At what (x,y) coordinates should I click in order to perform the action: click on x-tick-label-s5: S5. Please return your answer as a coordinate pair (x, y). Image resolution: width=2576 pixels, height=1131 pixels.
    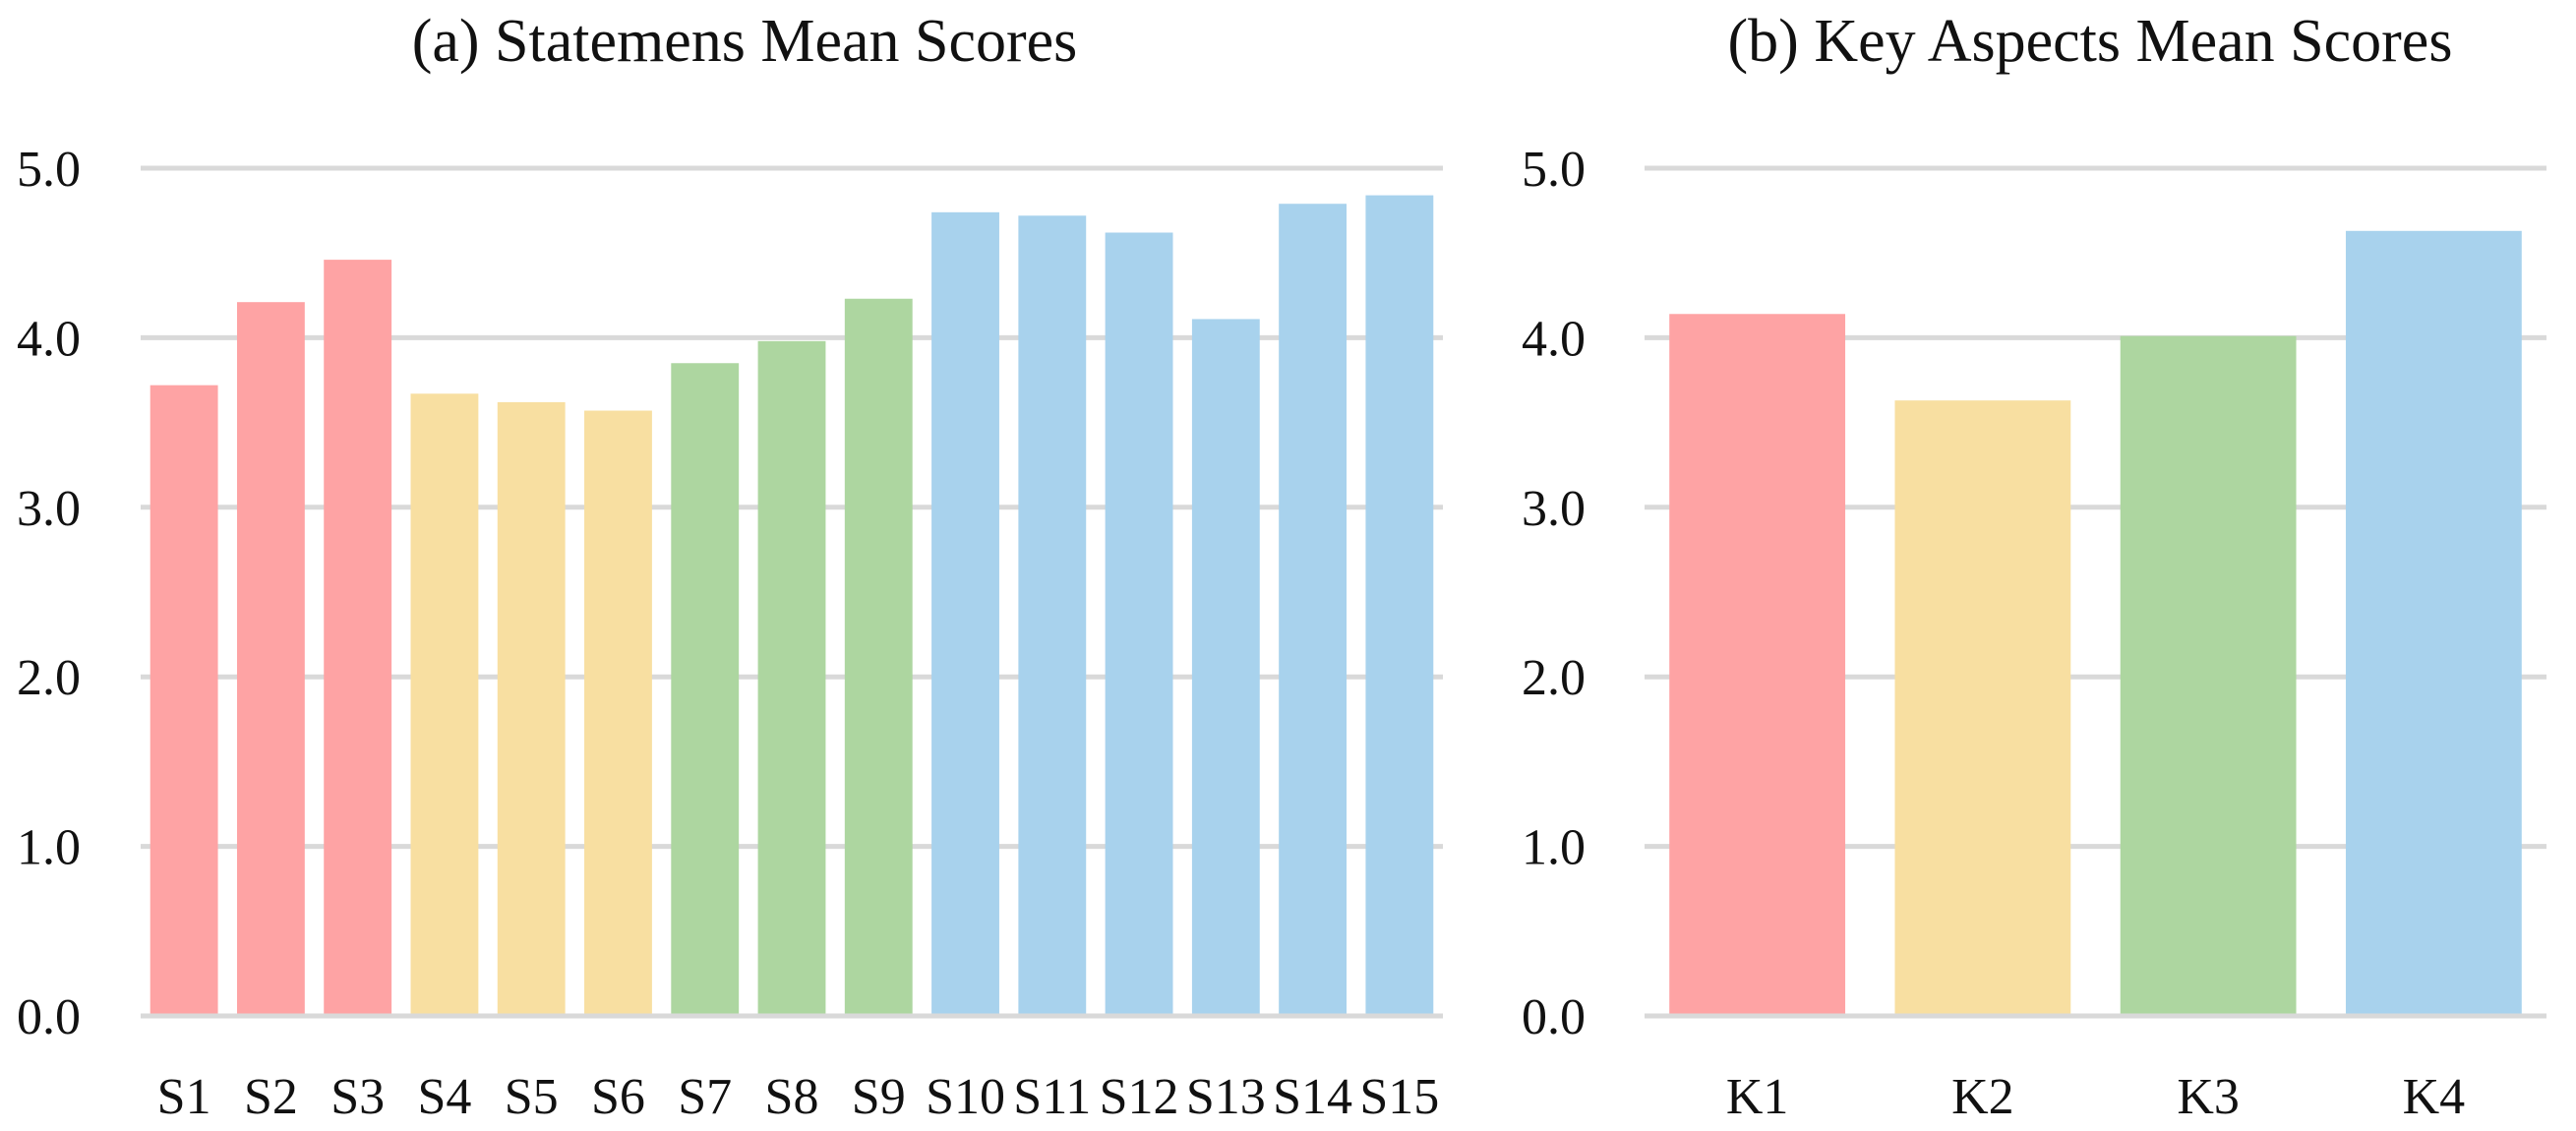
    Looking at the image, I should click on (532, 1097).